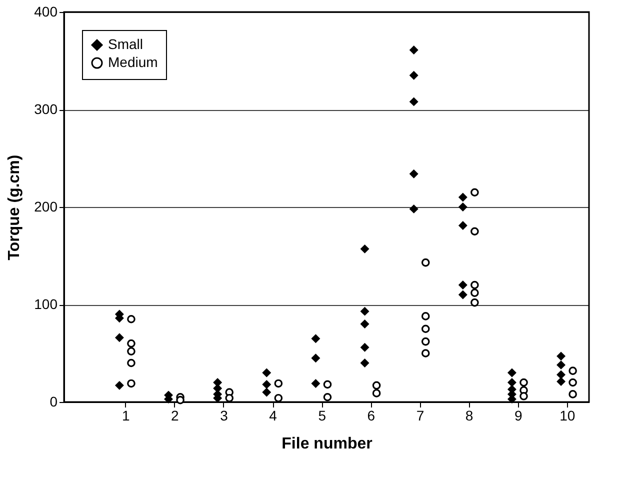 This screenshot has width=632, height=485. I want to click on x-tick-label: 10, so click(568, 416).